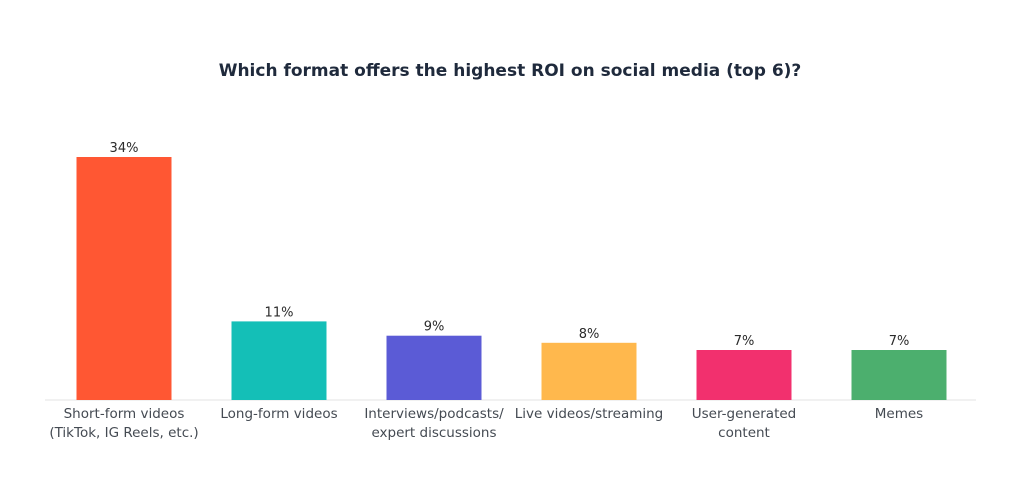 Image resolution: width=1024 pixels, height=477 pixels. Describe the element at coordinates (744, 341) in the screenshot. I see `value-label-4: 7%` at that location.